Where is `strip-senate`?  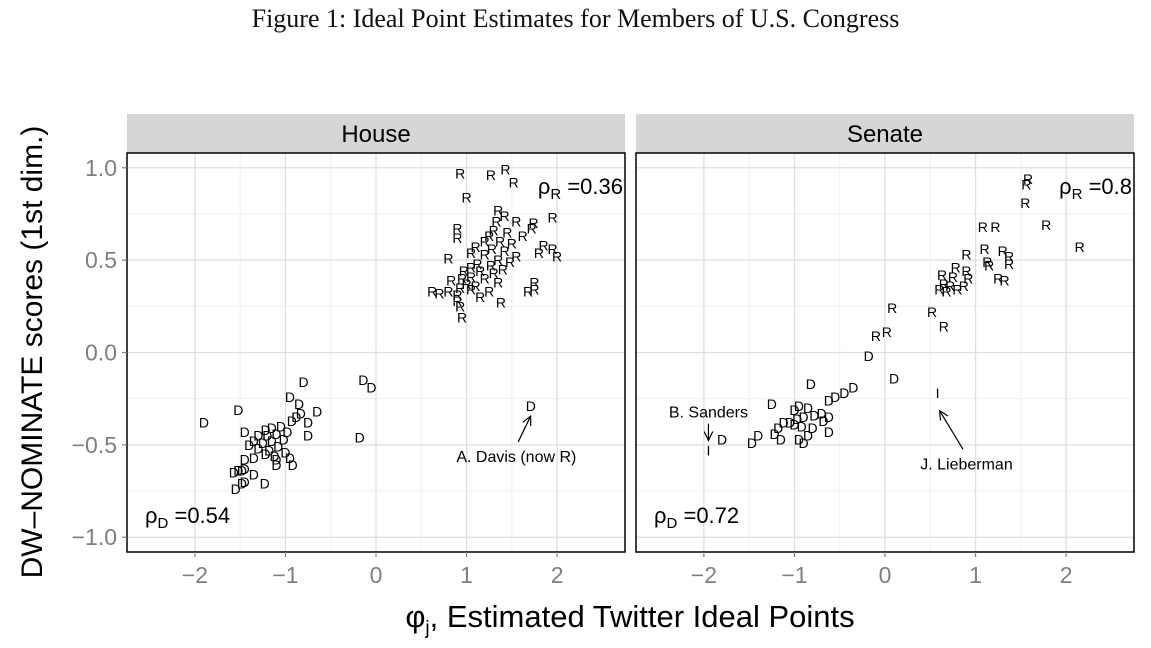
strip-senate is located at coordinates (885, 133).